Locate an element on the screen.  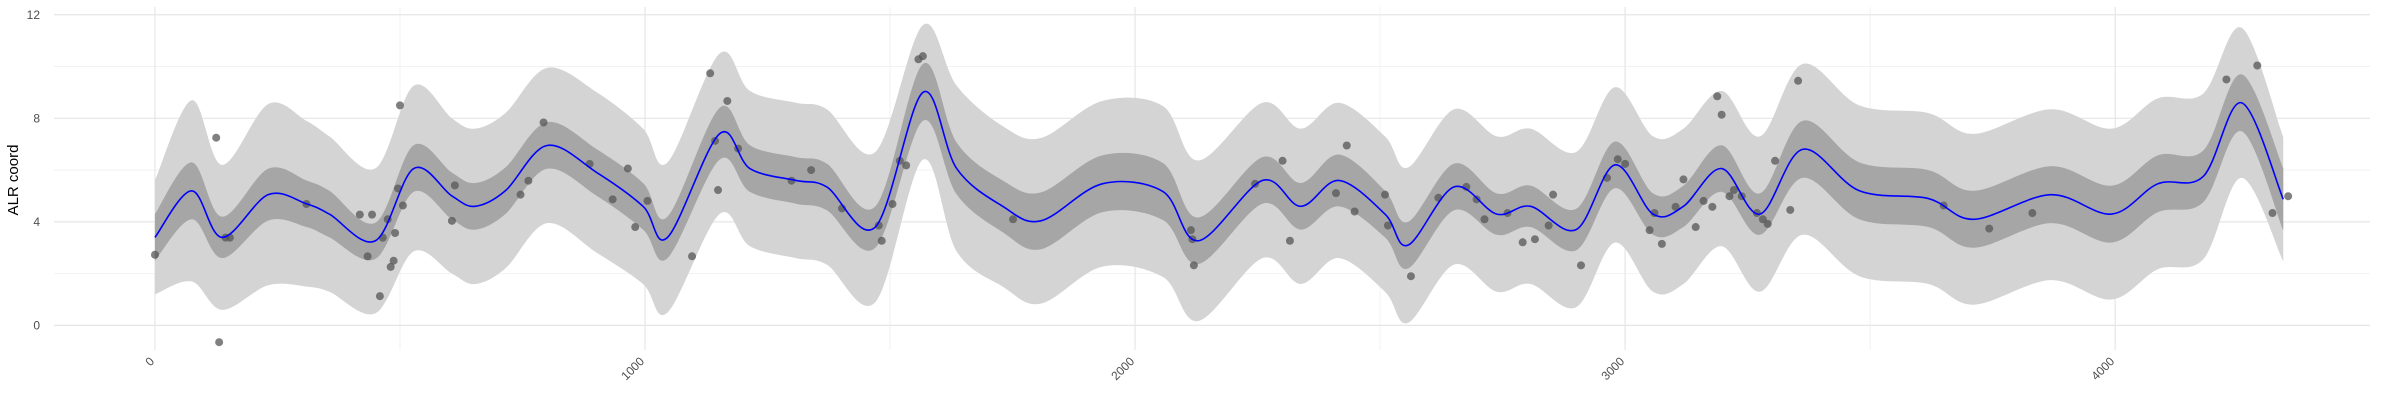
x-tick-label: 3000 is located at coordinates (1612, 368).